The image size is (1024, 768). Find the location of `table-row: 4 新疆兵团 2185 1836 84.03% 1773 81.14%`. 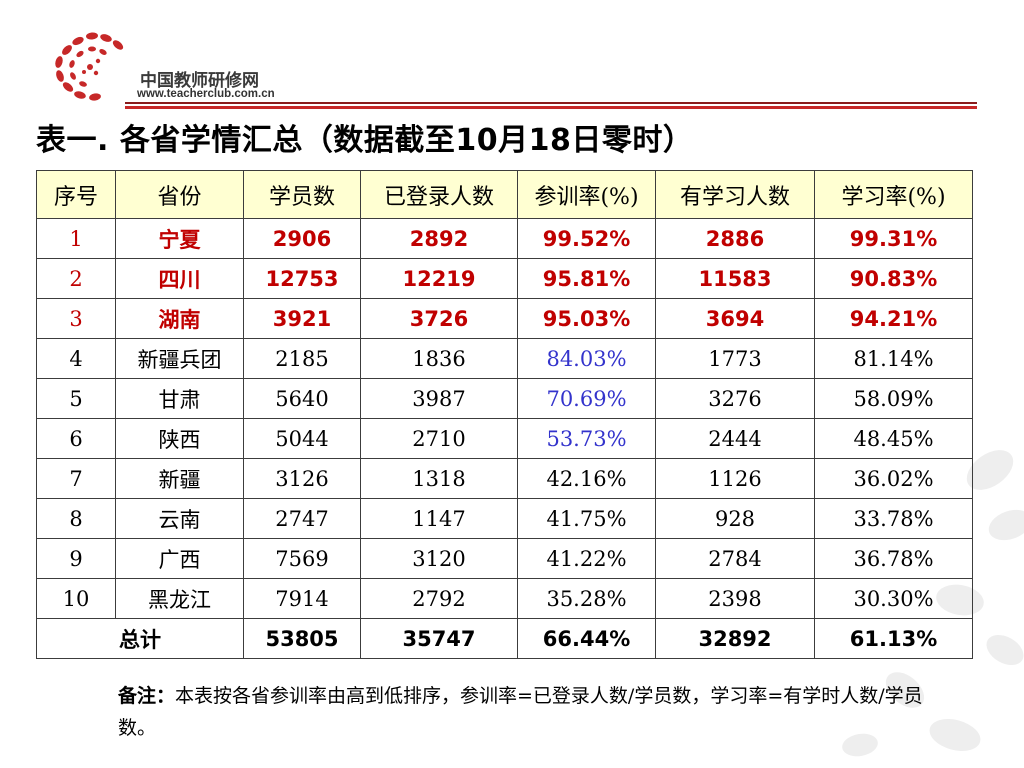

table-row: 4 新疆兵团 2185 1836 84.03% 1773 81.14% is located at coordinates (504, 358).